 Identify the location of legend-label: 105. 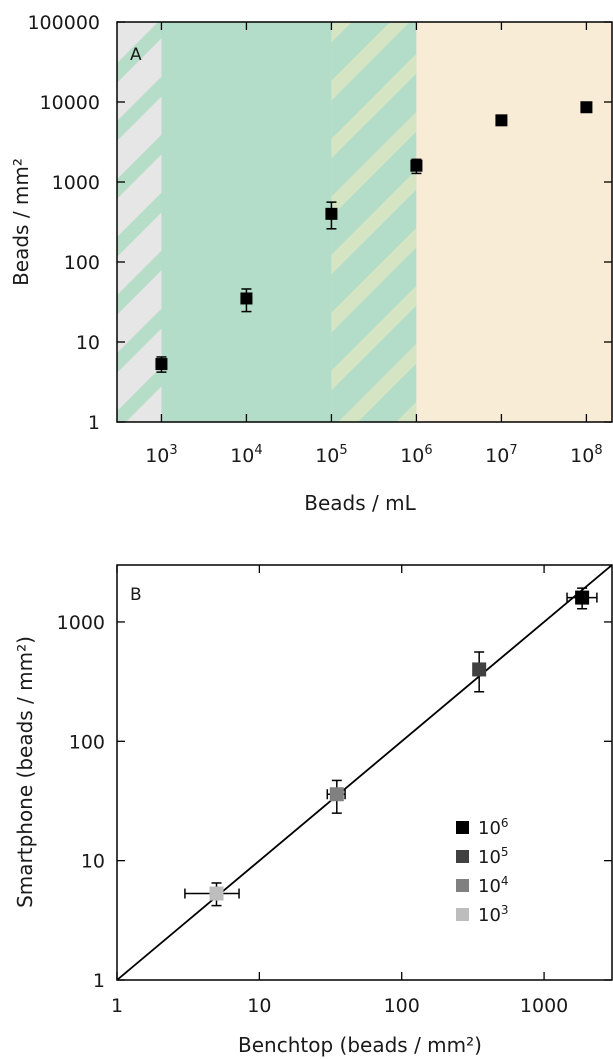
(493, 856).